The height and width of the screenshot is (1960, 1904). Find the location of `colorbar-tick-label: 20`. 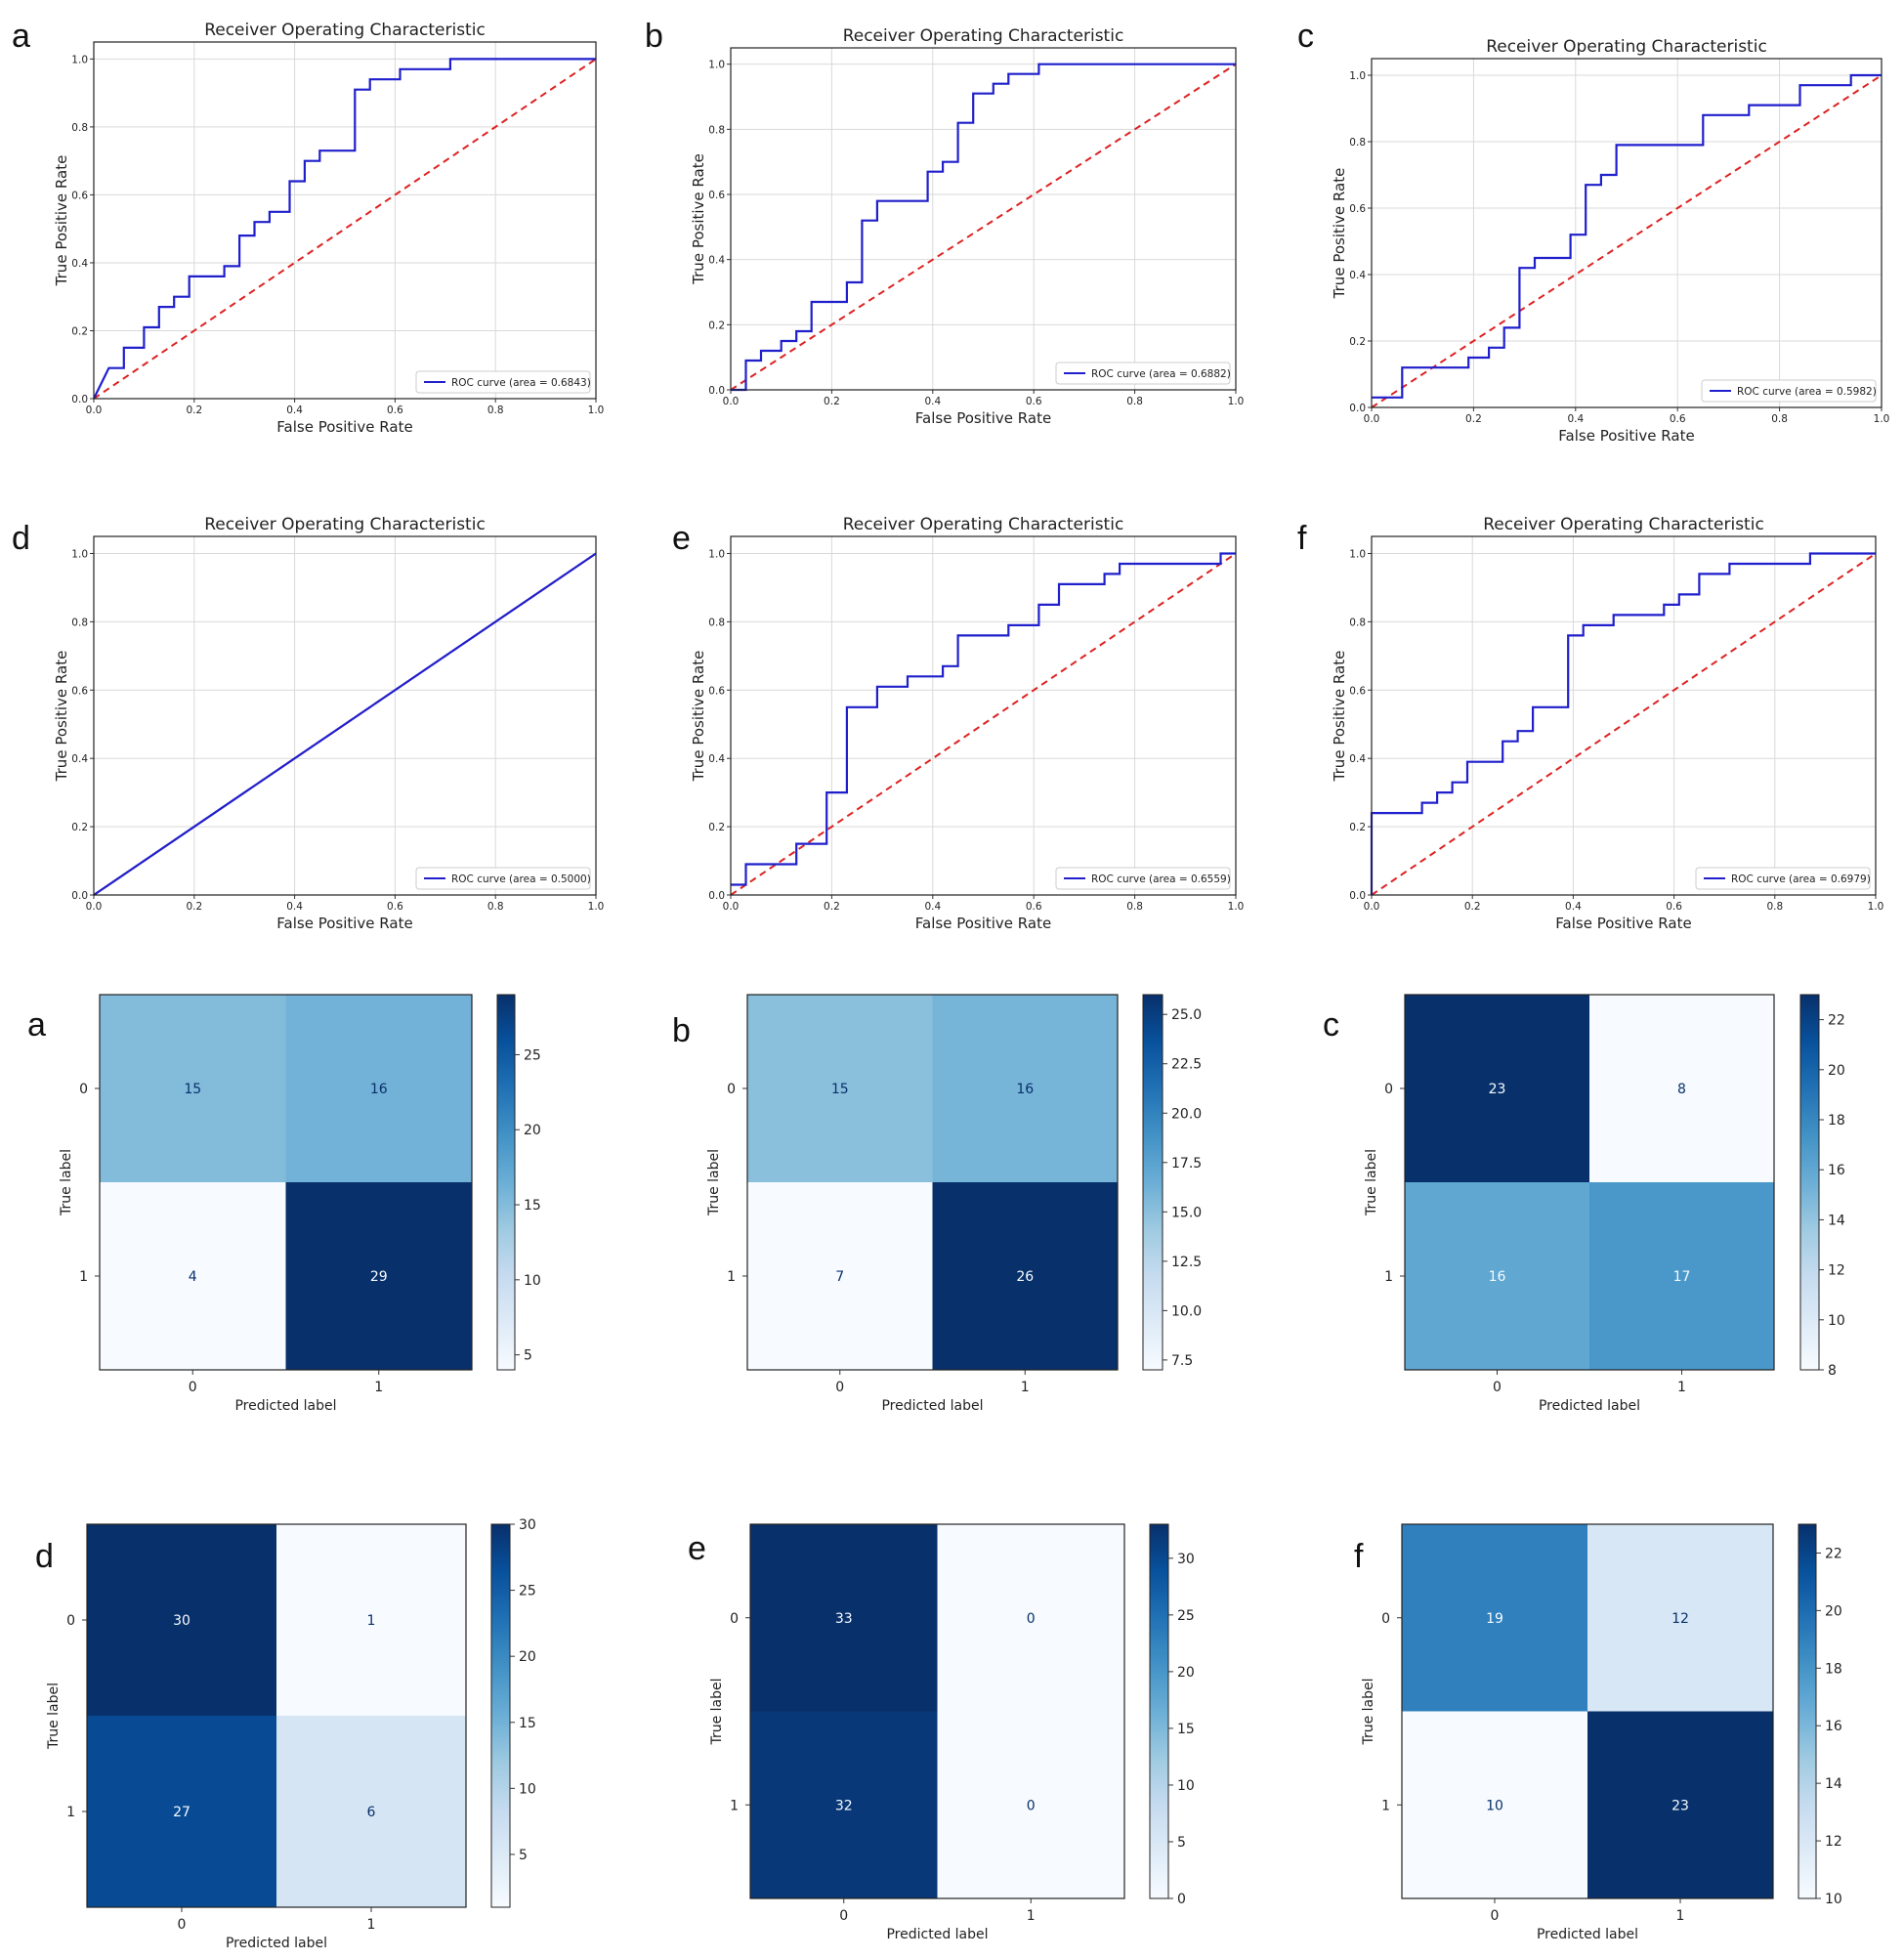

colorbar-tick-label: 20 is located at coordinates (1186, 1673).